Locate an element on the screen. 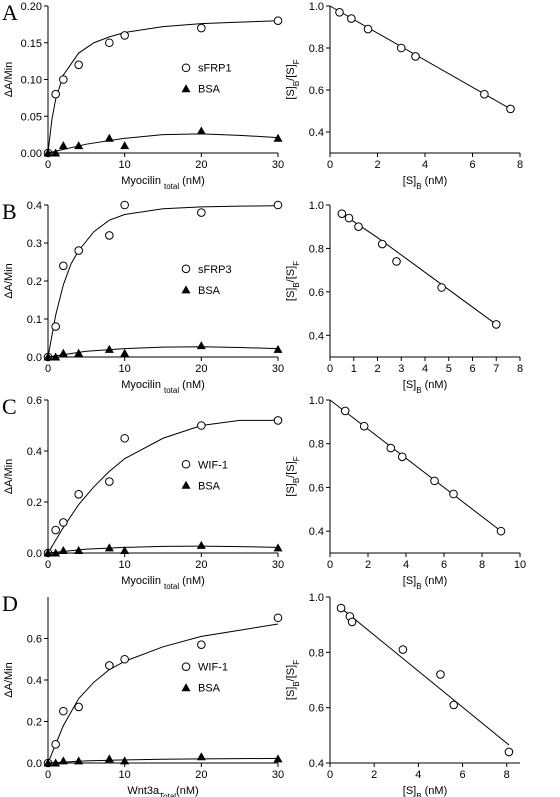 The image size is (560, 797). x-axis-label: [S]B (nM) is located at coordinates (425, 183).